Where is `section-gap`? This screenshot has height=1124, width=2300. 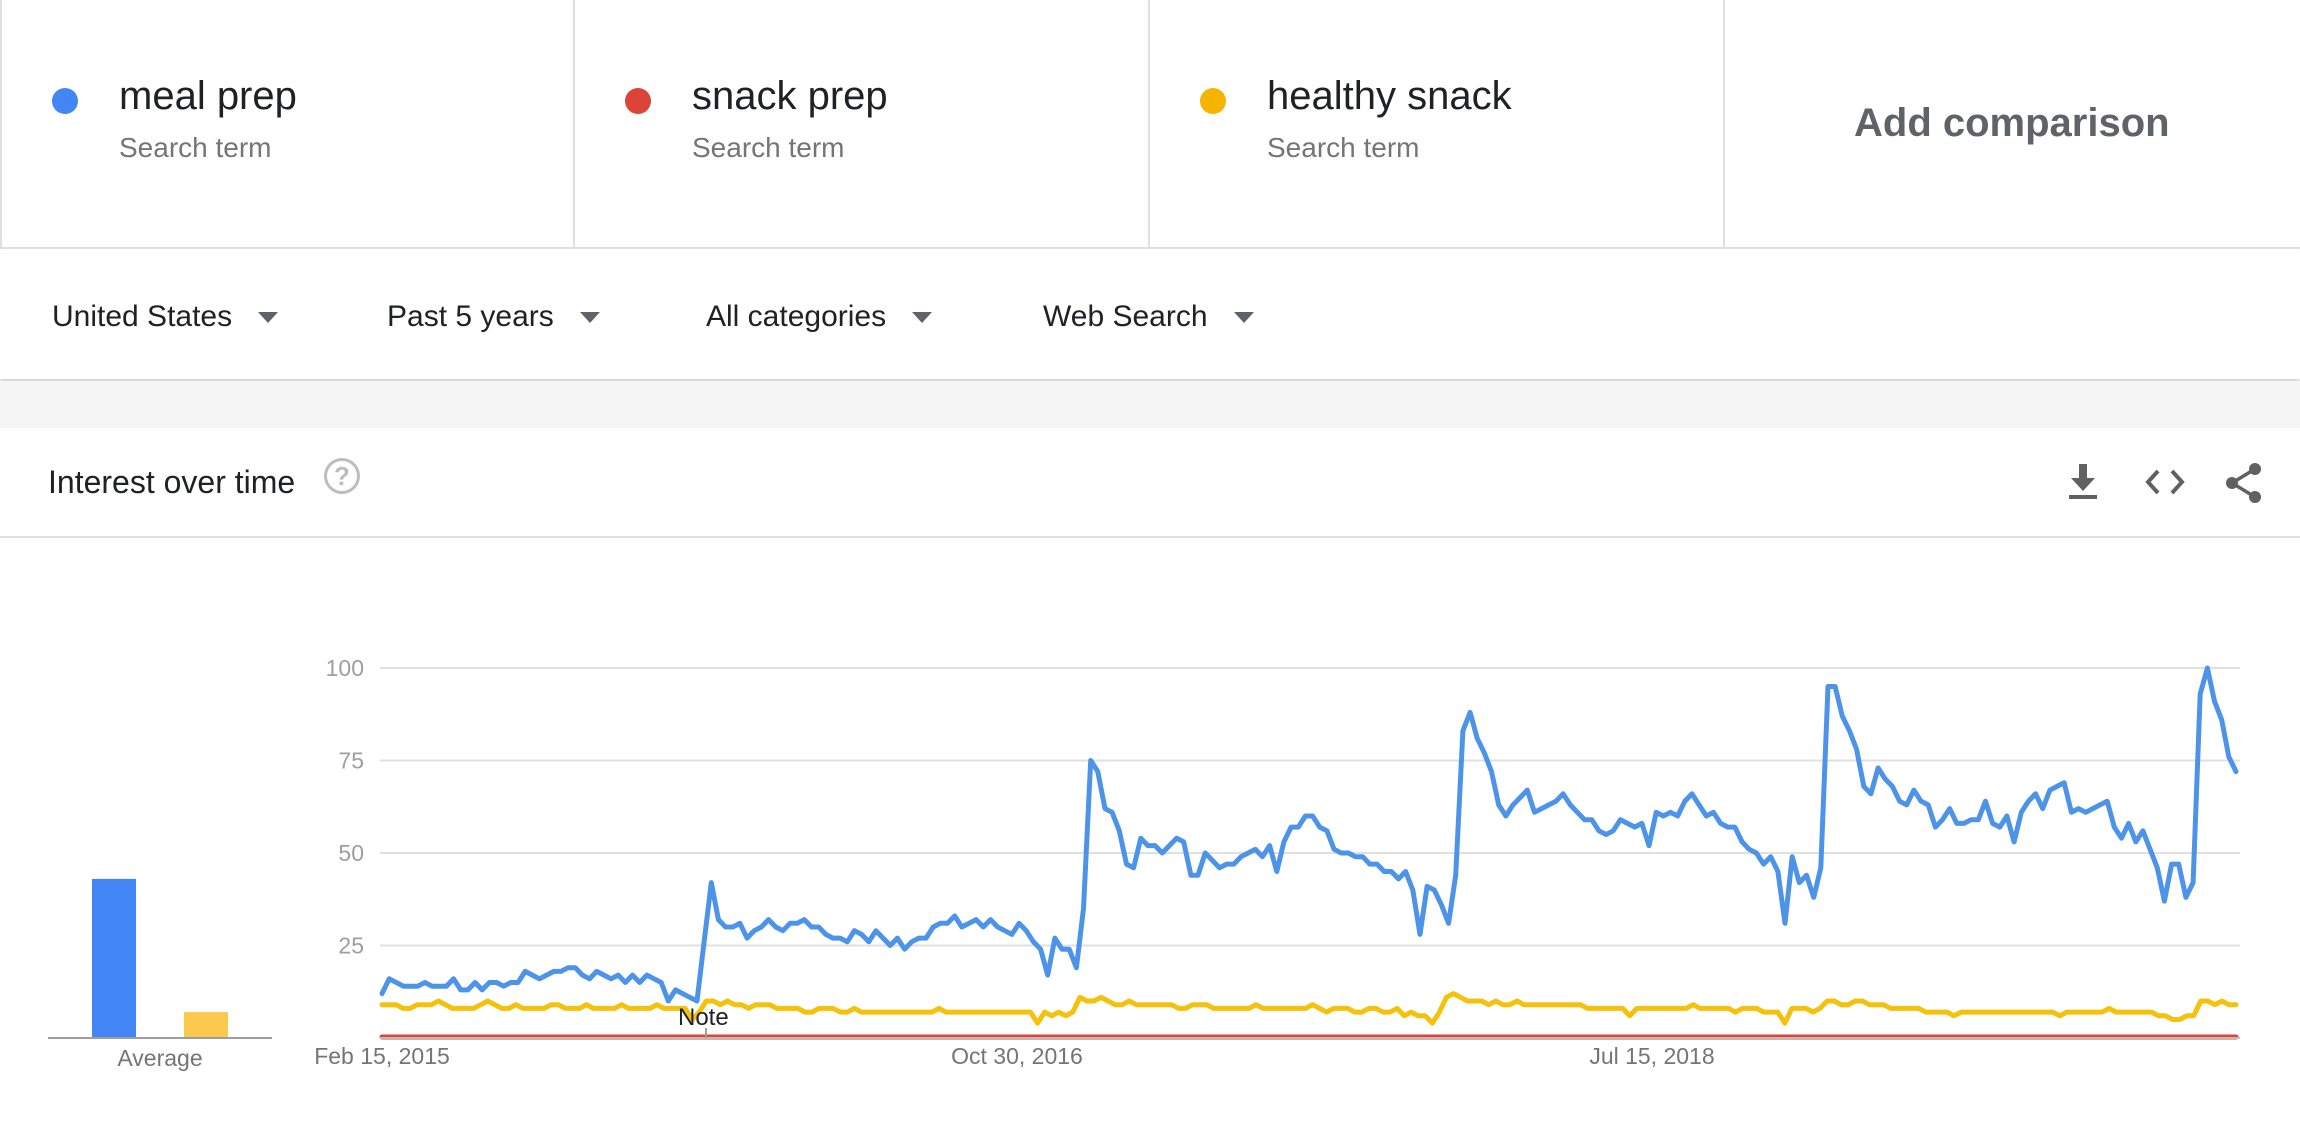 section-gap is located at coordinates (1150, 404).